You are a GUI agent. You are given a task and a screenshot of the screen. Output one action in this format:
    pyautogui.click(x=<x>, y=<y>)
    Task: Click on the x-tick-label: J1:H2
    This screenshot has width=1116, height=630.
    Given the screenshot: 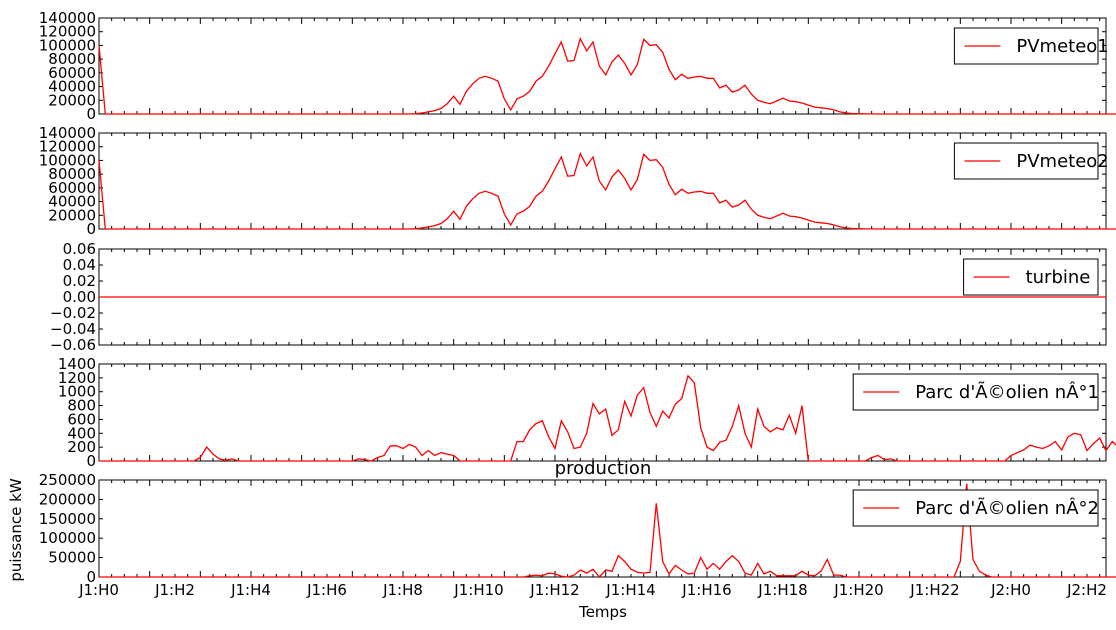 What is the action you would take?
    pyautogui.click(x=174, y=590)
    